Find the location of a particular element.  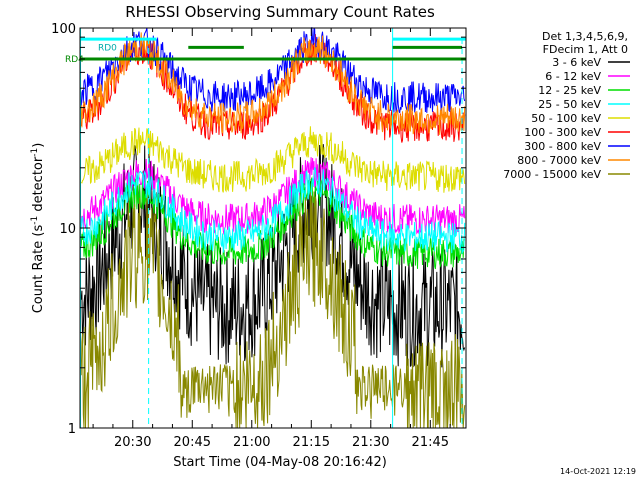

chart-title: RHESSI Observing Summary Count Rates is located at coordinates (280, 12).